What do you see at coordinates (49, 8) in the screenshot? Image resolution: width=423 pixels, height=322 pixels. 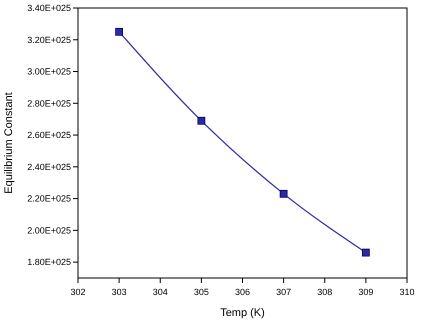 I see `y-tick-label: 3.40E+025` at bounding box center [49, 8].